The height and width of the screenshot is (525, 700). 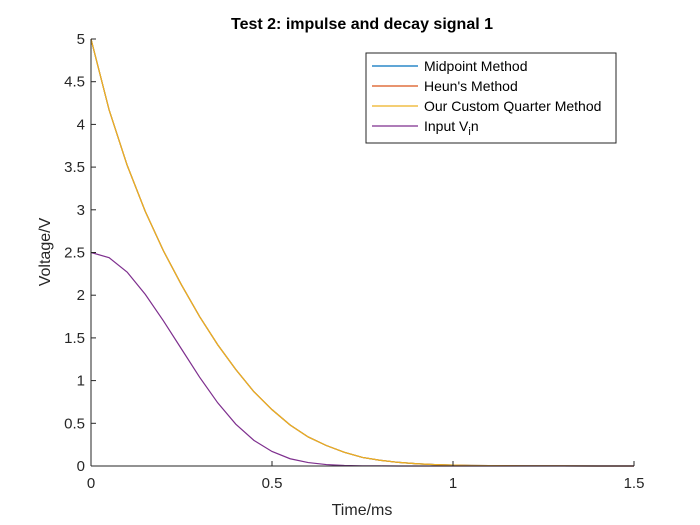 What do you see at coordinates (446, 126) in the screenshot?
I see `legend-entry-text: Input V` at bounding box center [446, 126].